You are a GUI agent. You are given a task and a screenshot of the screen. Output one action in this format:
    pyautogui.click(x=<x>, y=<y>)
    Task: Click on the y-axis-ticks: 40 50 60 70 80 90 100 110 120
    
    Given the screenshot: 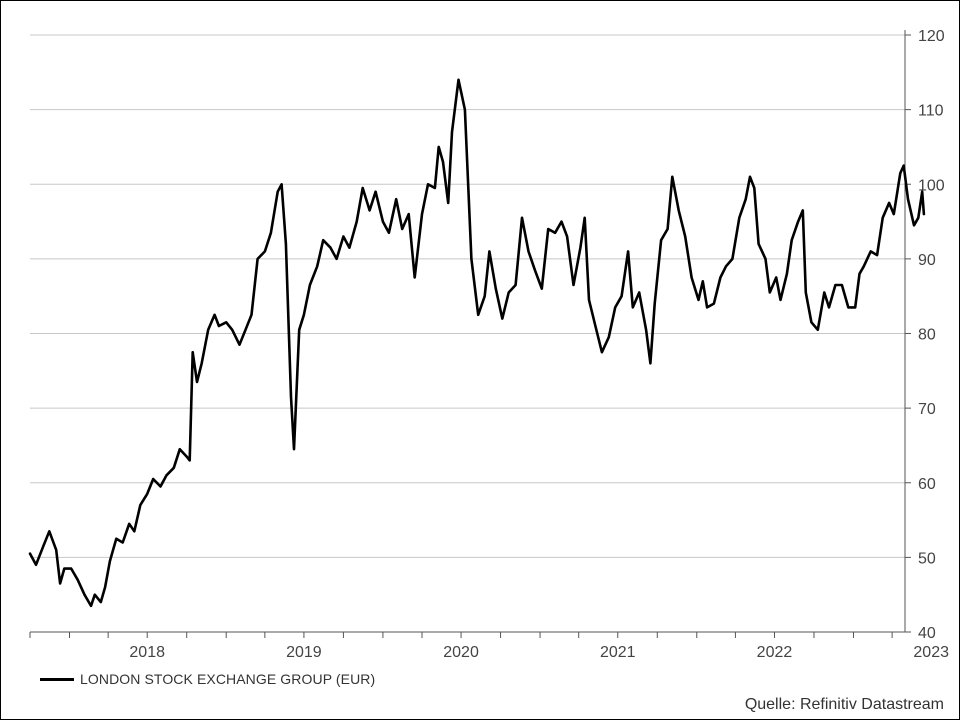 What is the action you would take?
    pyautogui.click(x=925, y=335)
    